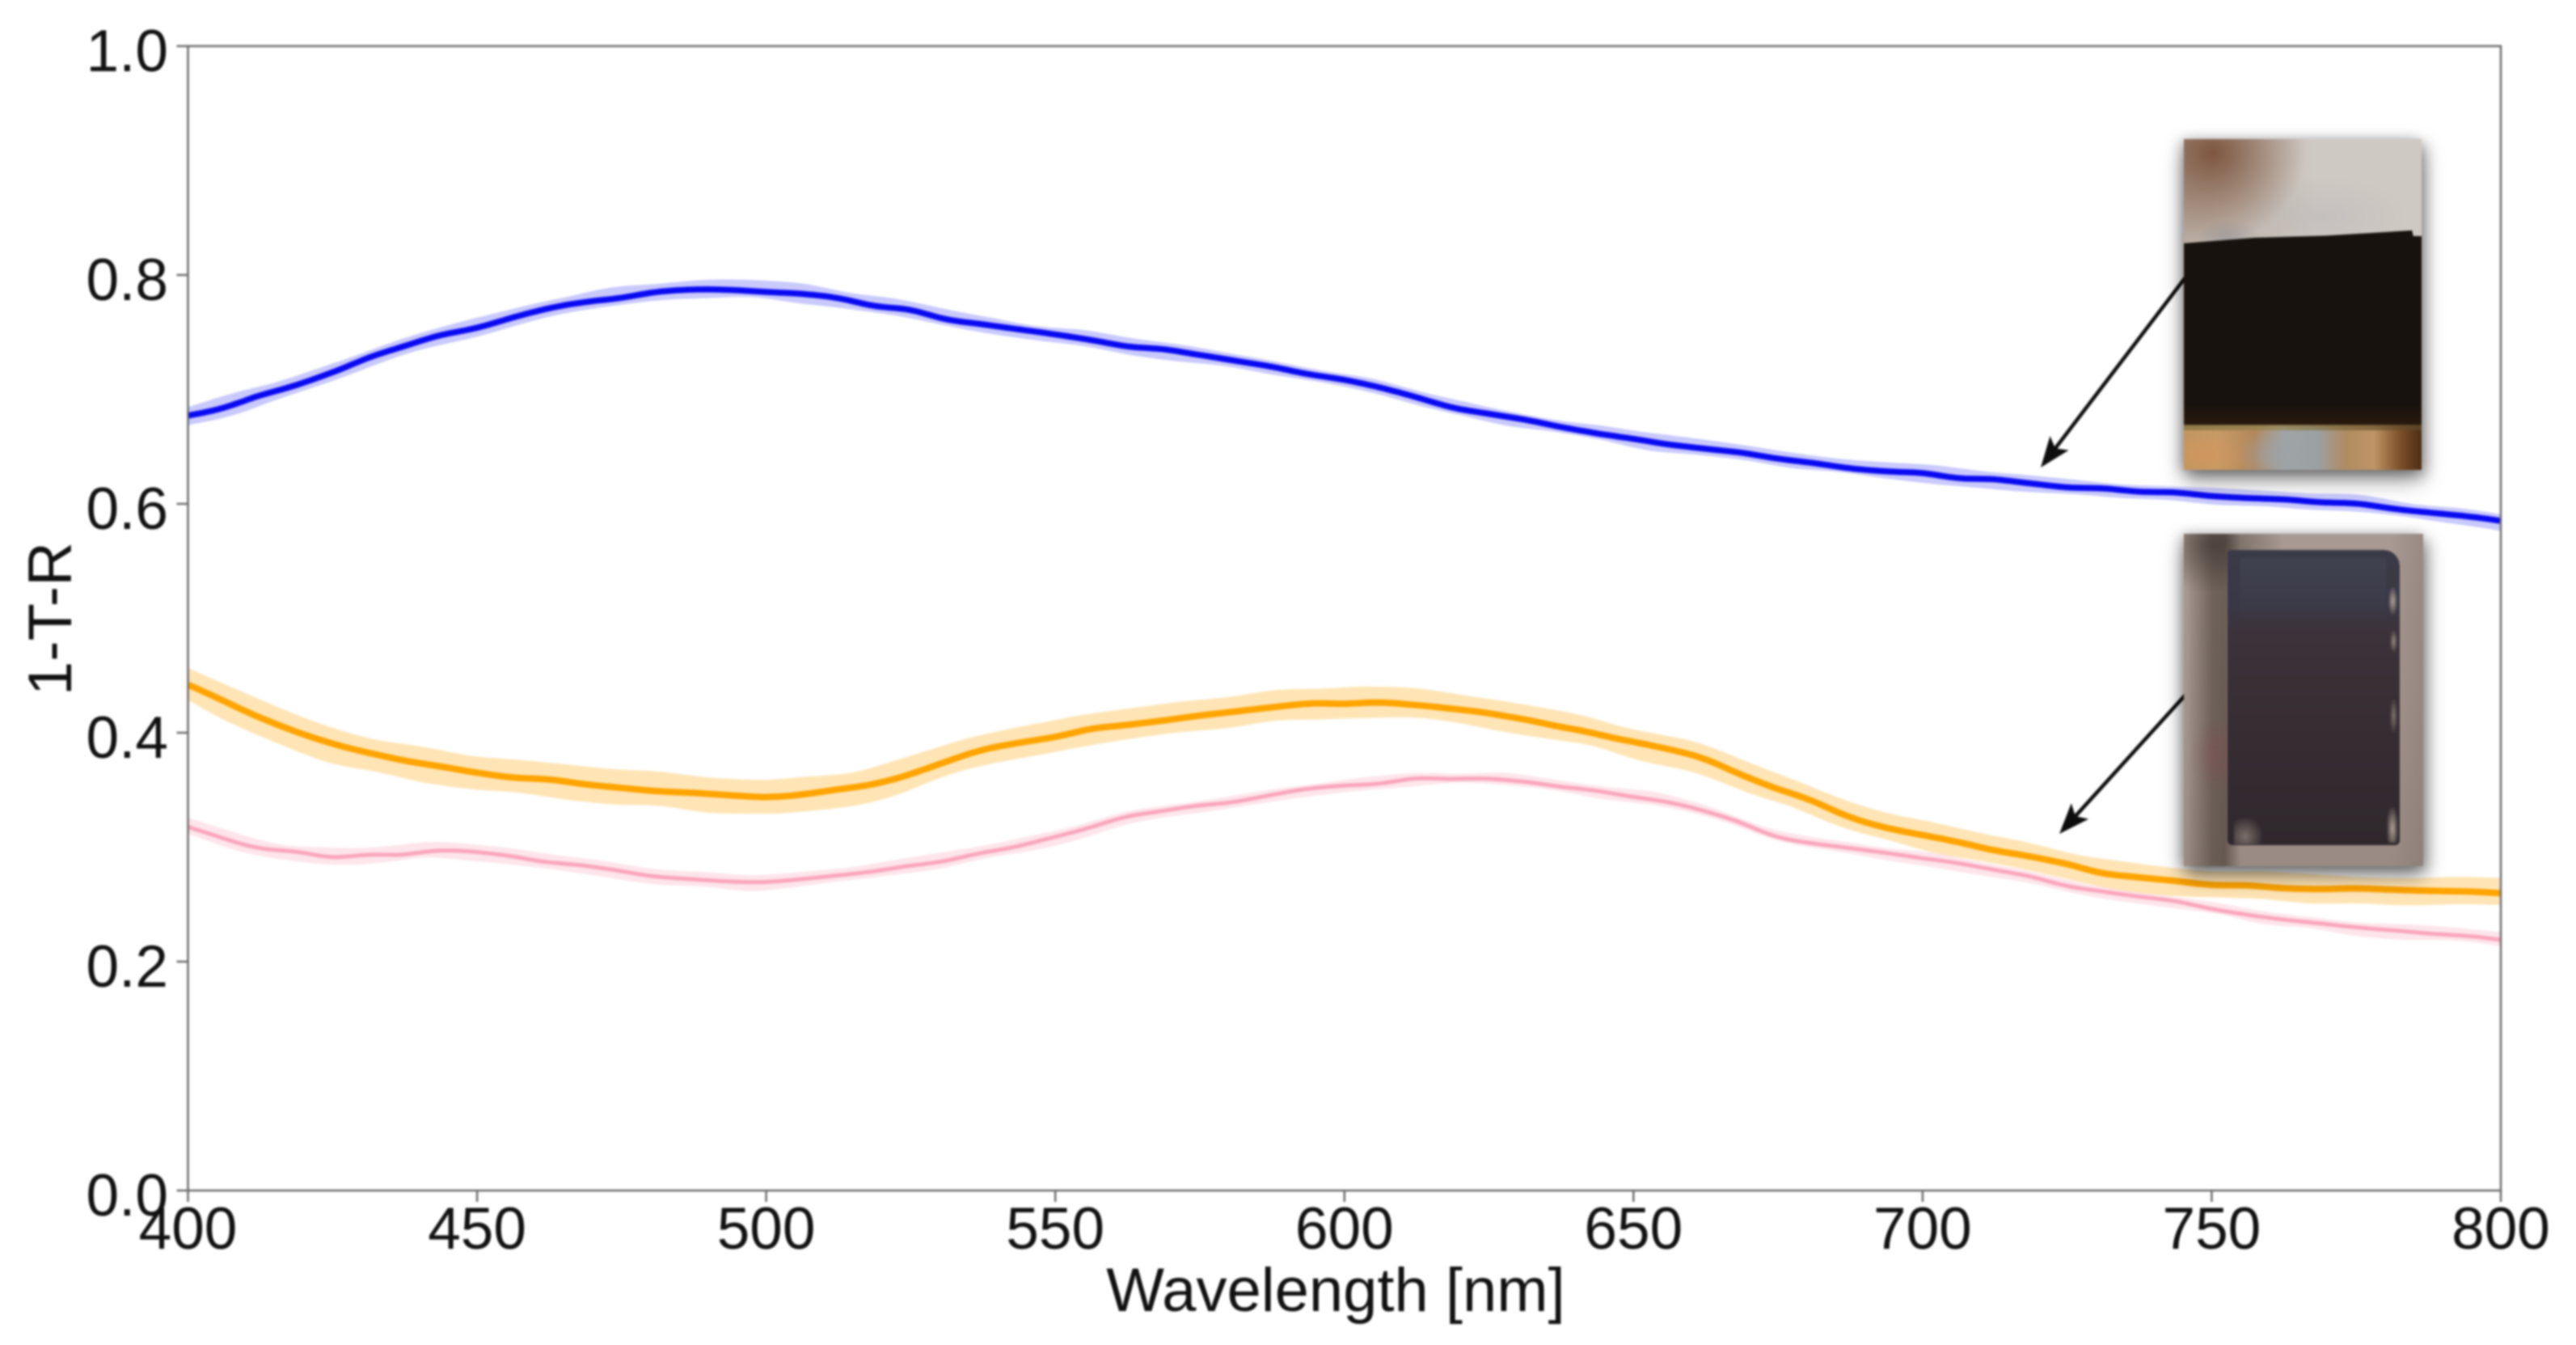 This screenshot has height=1345, width=2576. Describe the element at coordinates (2500, 1229) in the screenshot. I see `svg-text: 800` at that location.